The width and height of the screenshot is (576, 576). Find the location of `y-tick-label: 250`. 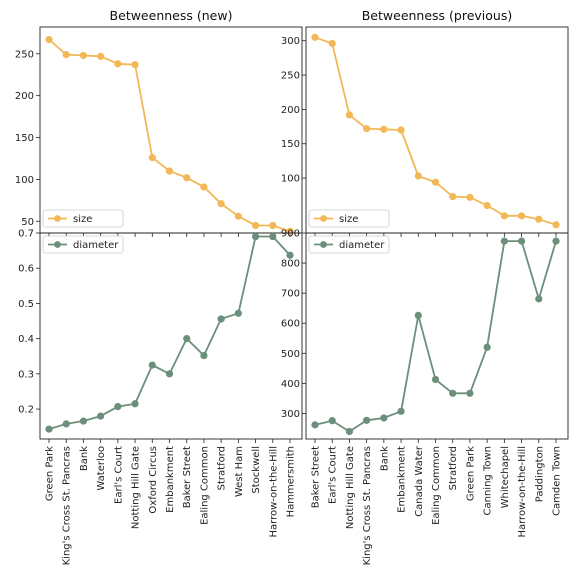

y-tick-label: 250 is located at coordinates (290, 76).